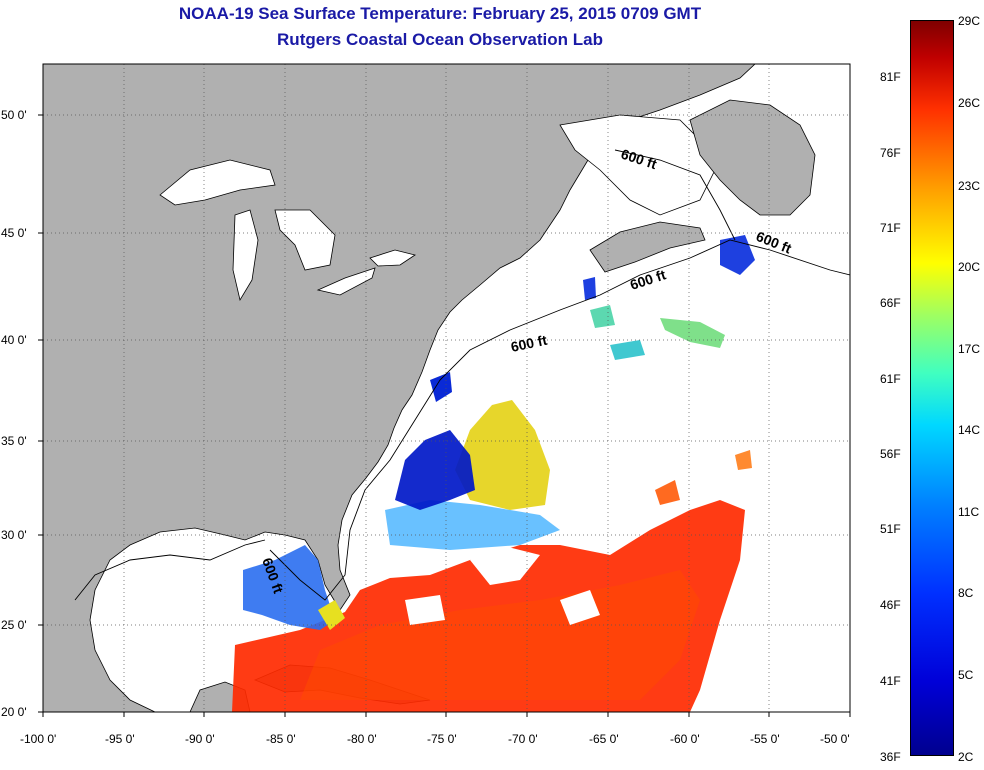  Describe the element at coordinates (932, 388) in the screenshot. I see `temperature-colorbar` at that location.